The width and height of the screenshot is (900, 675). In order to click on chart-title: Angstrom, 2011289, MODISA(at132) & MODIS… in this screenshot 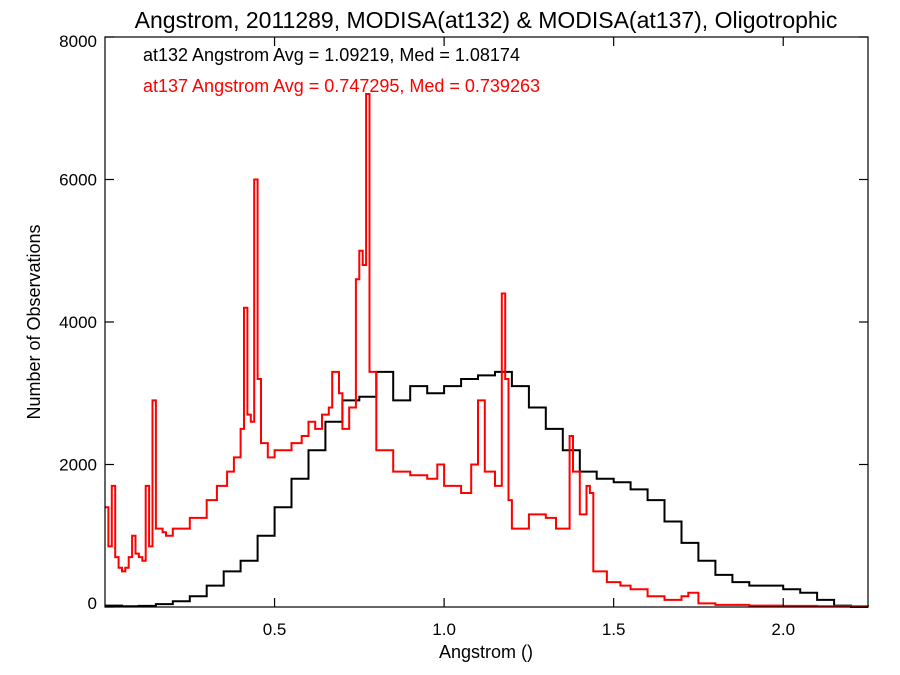, I will do `click(486, 20)`.